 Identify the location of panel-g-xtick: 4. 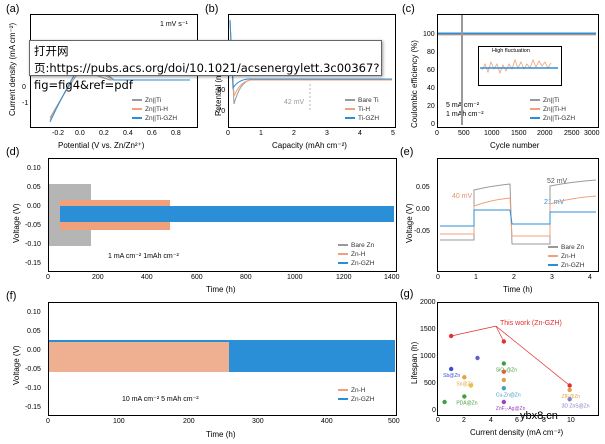
(491, 420).